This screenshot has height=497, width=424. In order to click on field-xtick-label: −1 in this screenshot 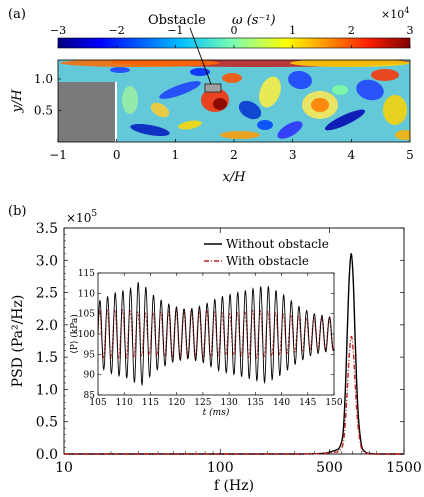, I will do `click(58, 155)`.